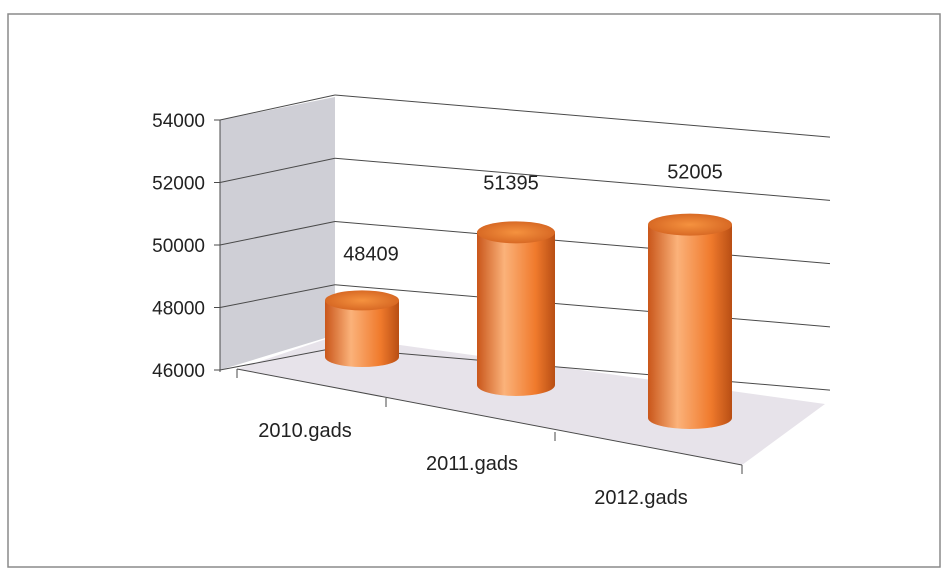 The height and width of the screenshot is (576, 948). What do you see at coordinates (178, 184) in the screenshot?
I see `y-tick-label: 52000` at bounding box center [178, 184].